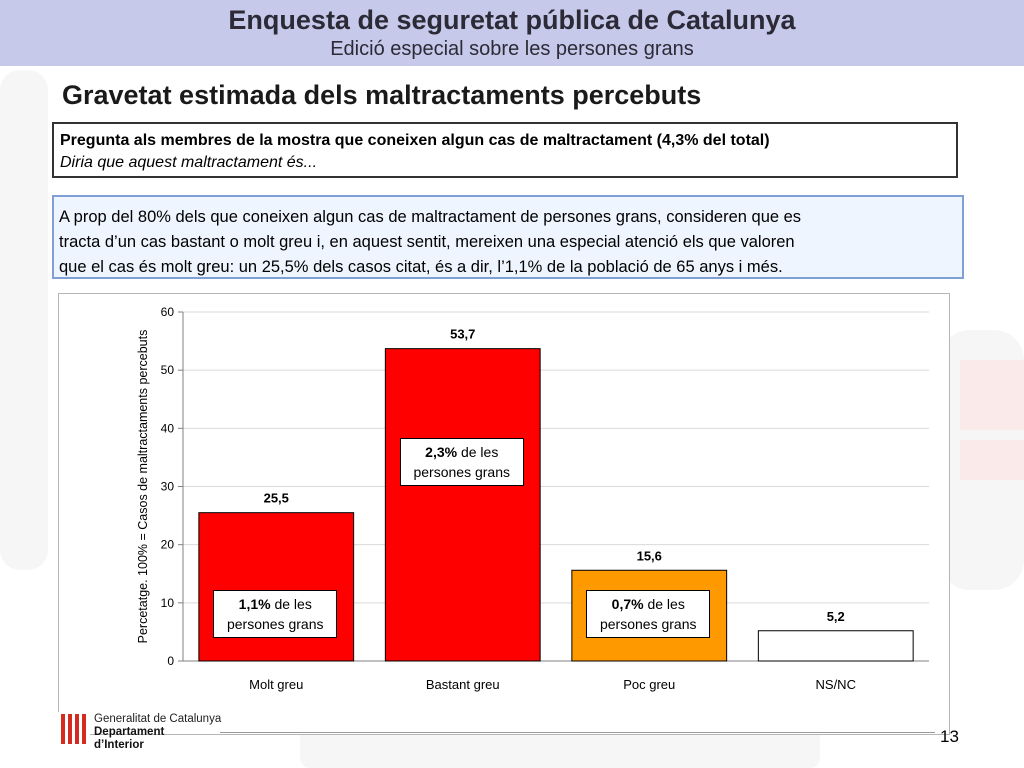 The height and width of the screenshot is (768, 1024). What do you see at coordinates (168, 487) in the screenshot?
I see `y-tick-label: 30` at bounding box center [168, 487].